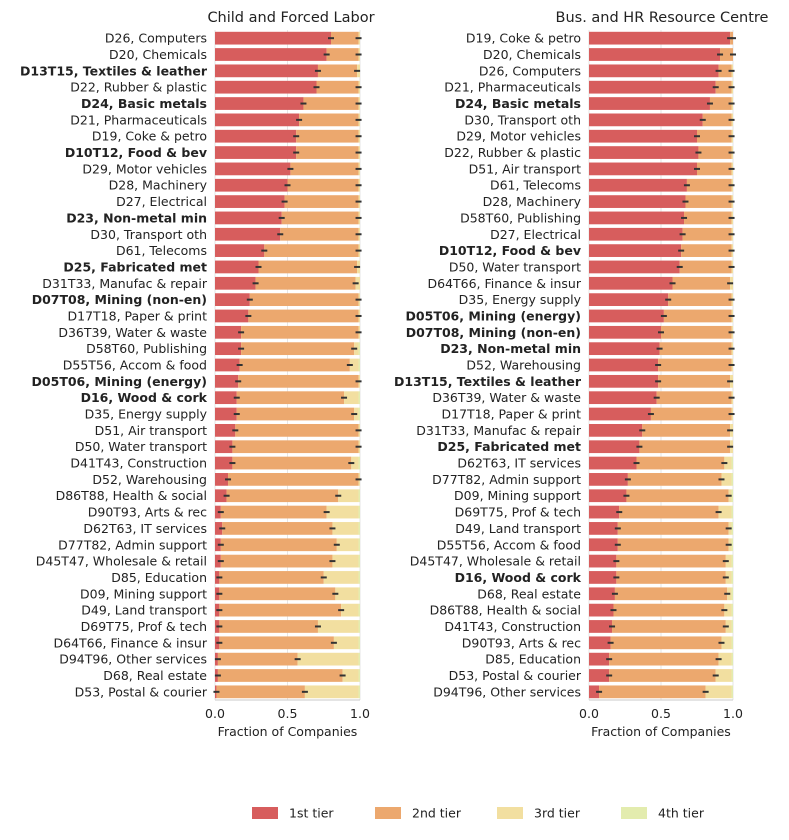 The image size is (789, 840). What do you see at coordinates (131, 495) in the screenshot?
I see `y-tick-label: D86T88, Health & social` at bounding box center [131, 495].